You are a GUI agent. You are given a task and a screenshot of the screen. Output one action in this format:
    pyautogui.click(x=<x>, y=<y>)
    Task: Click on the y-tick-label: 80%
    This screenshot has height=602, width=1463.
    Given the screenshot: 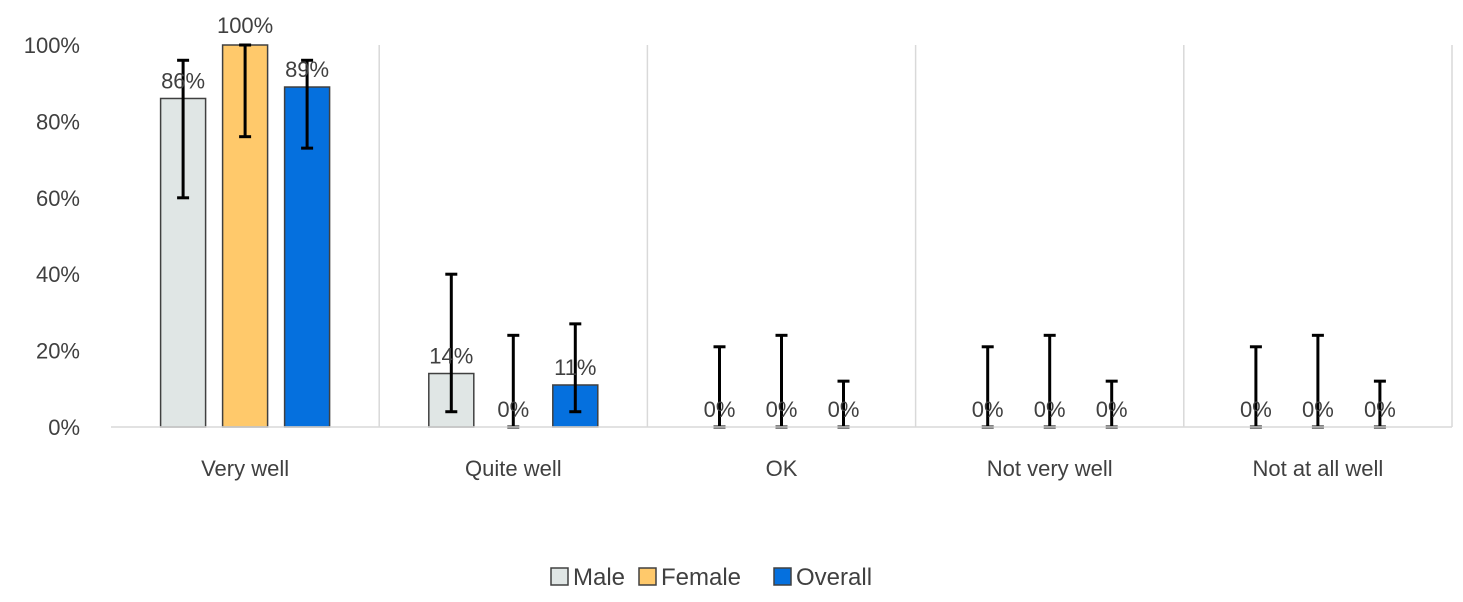 What is the action you would take?
    pyautogui.click(x=58, y=121)
    